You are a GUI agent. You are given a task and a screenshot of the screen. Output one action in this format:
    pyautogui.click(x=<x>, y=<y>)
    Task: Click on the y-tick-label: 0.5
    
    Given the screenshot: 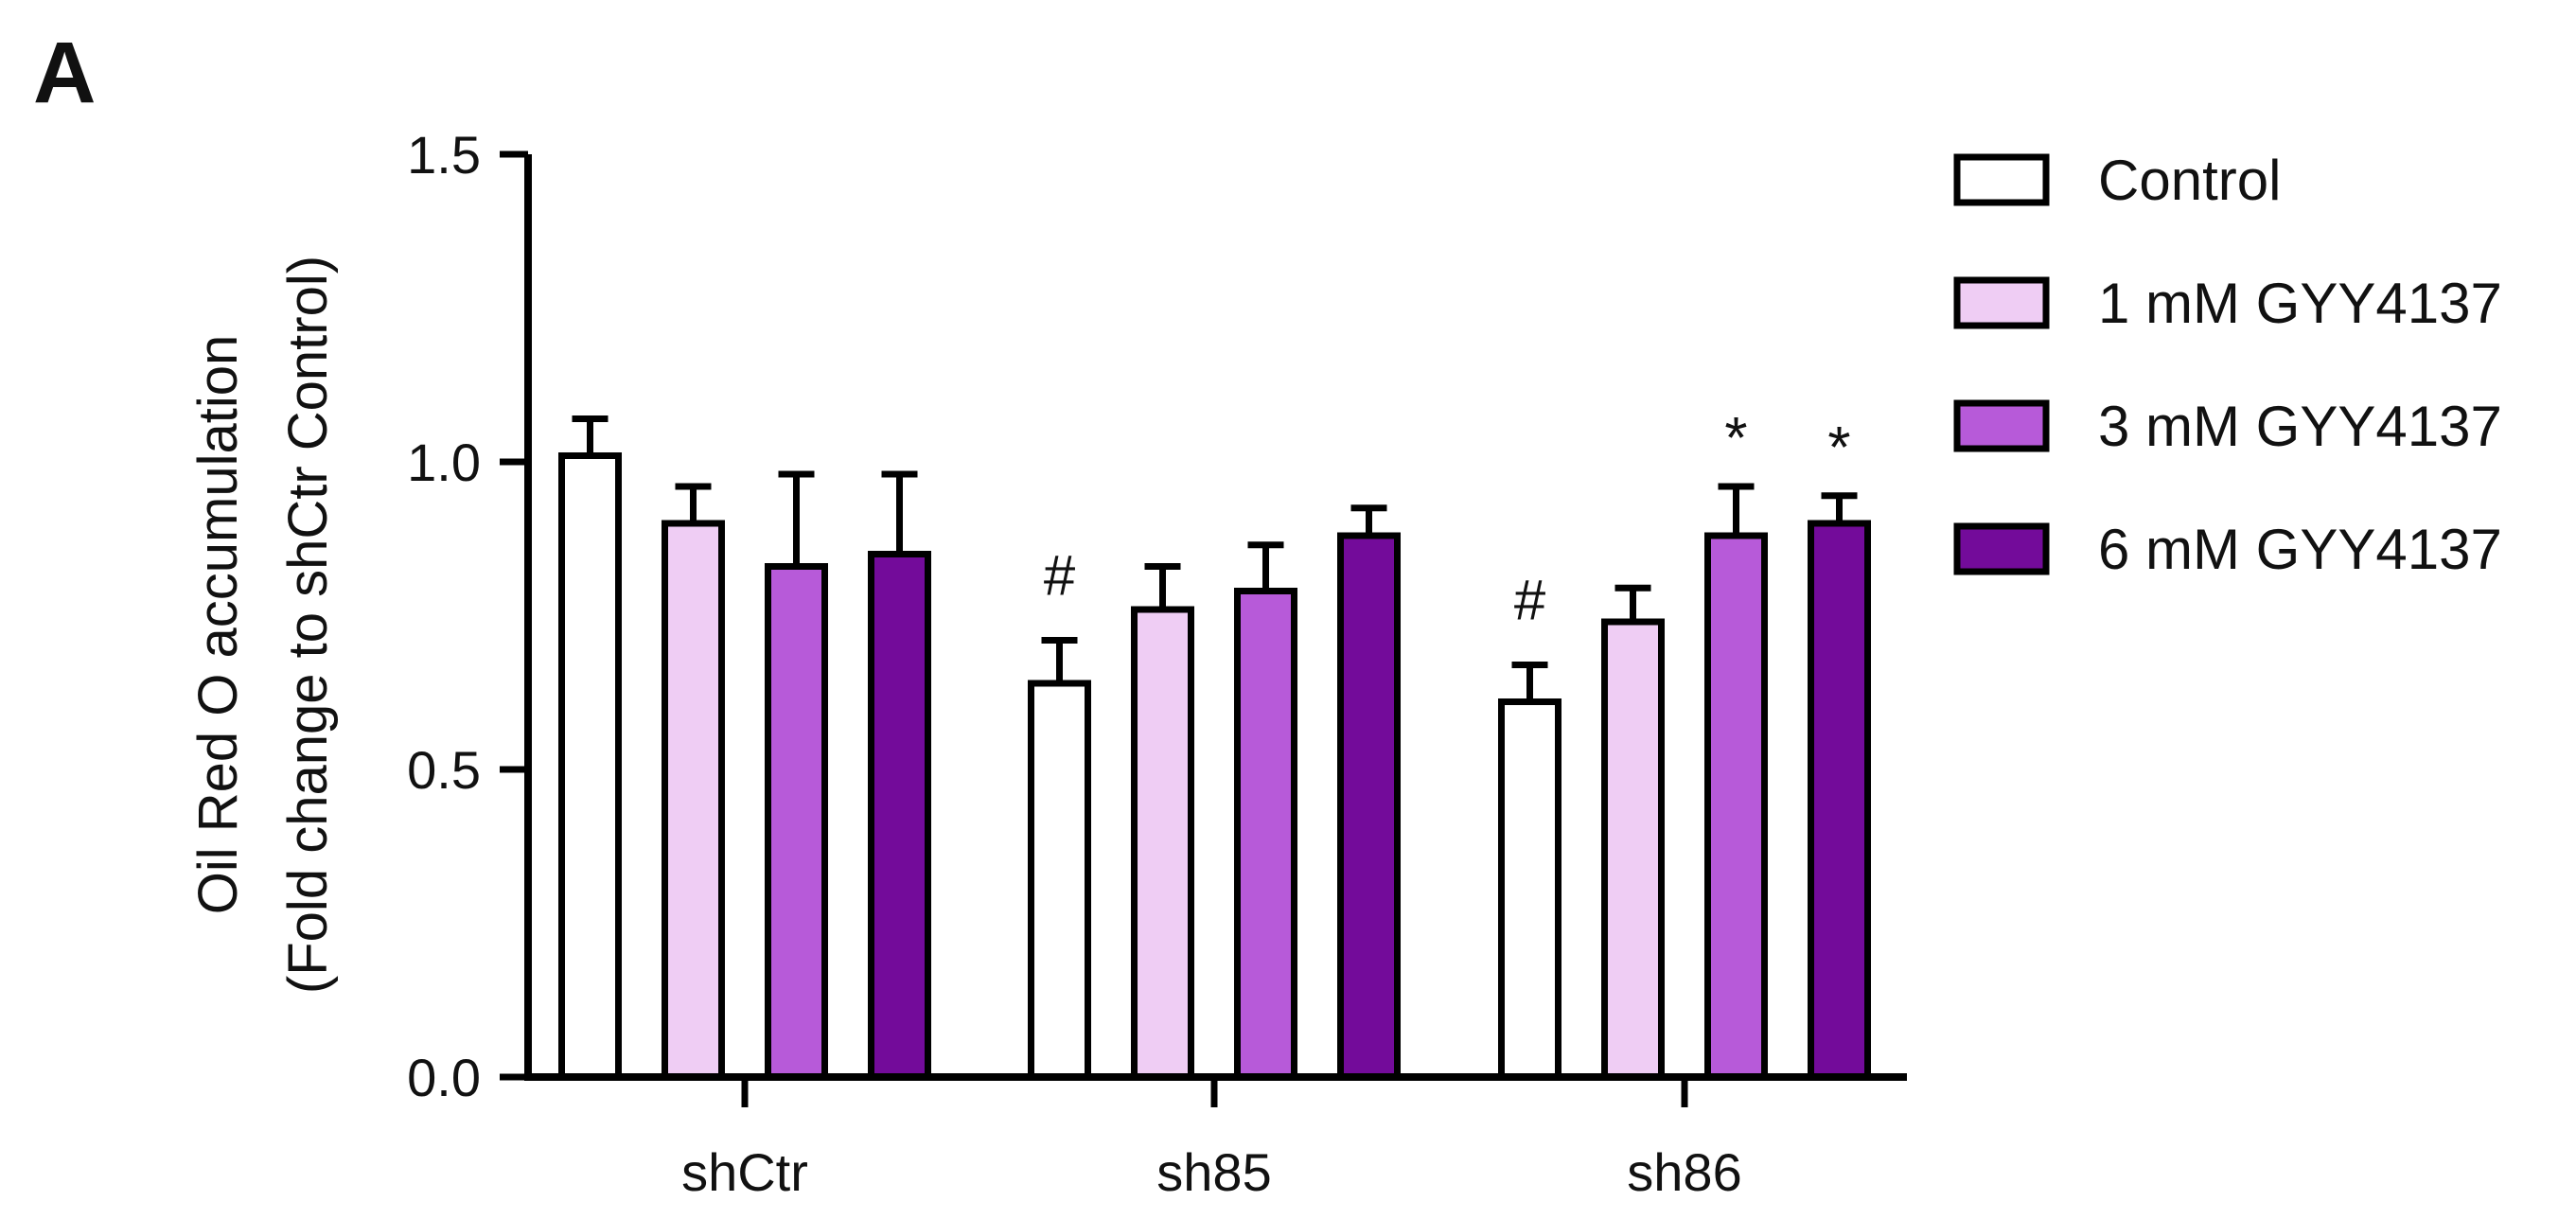 What is the action you would take?
    pyautogui.click(x=444, y=770)
    